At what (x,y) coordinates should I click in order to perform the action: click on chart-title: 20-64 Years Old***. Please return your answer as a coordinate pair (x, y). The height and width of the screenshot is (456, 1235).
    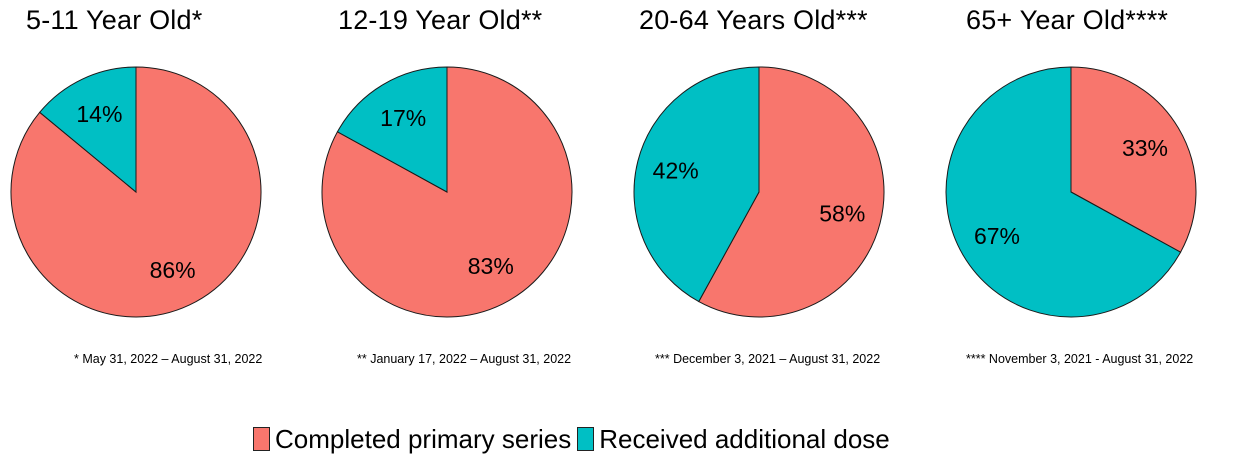
    Looking at the image, I should click on (753, 20).